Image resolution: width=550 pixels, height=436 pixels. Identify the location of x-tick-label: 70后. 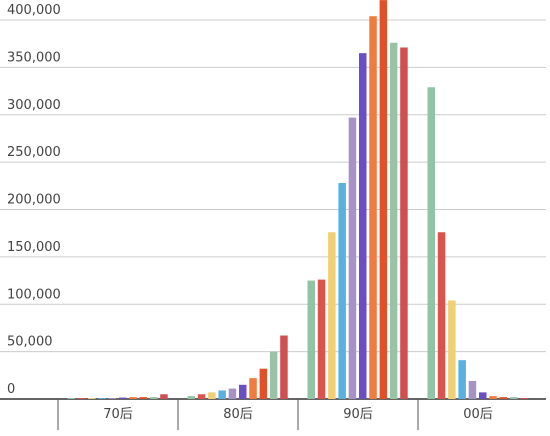
(118, 414).